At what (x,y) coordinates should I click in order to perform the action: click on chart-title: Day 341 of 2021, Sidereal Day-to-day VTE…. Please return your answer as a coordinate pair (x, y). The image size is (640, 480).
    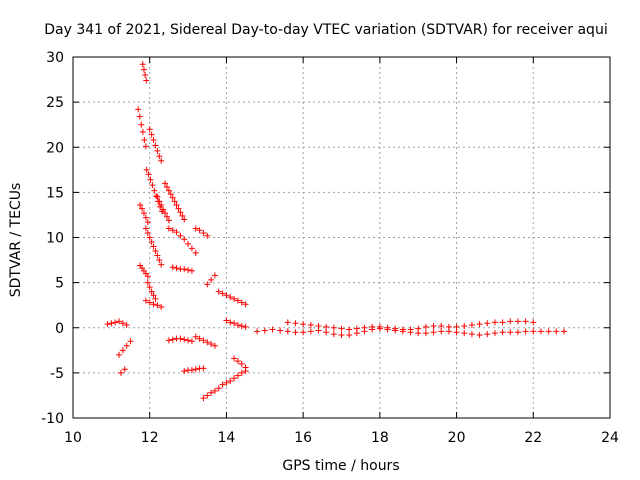
    Looking at the image, I should click on (325, 30).